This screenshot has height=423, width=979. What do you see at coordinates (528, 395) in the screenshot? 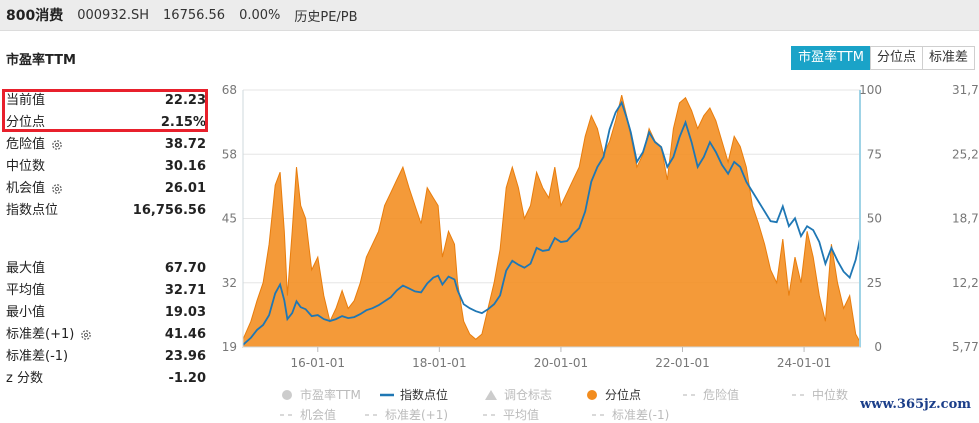
I see `legend-label: 调仓标志` at bounding box center [528, 395].